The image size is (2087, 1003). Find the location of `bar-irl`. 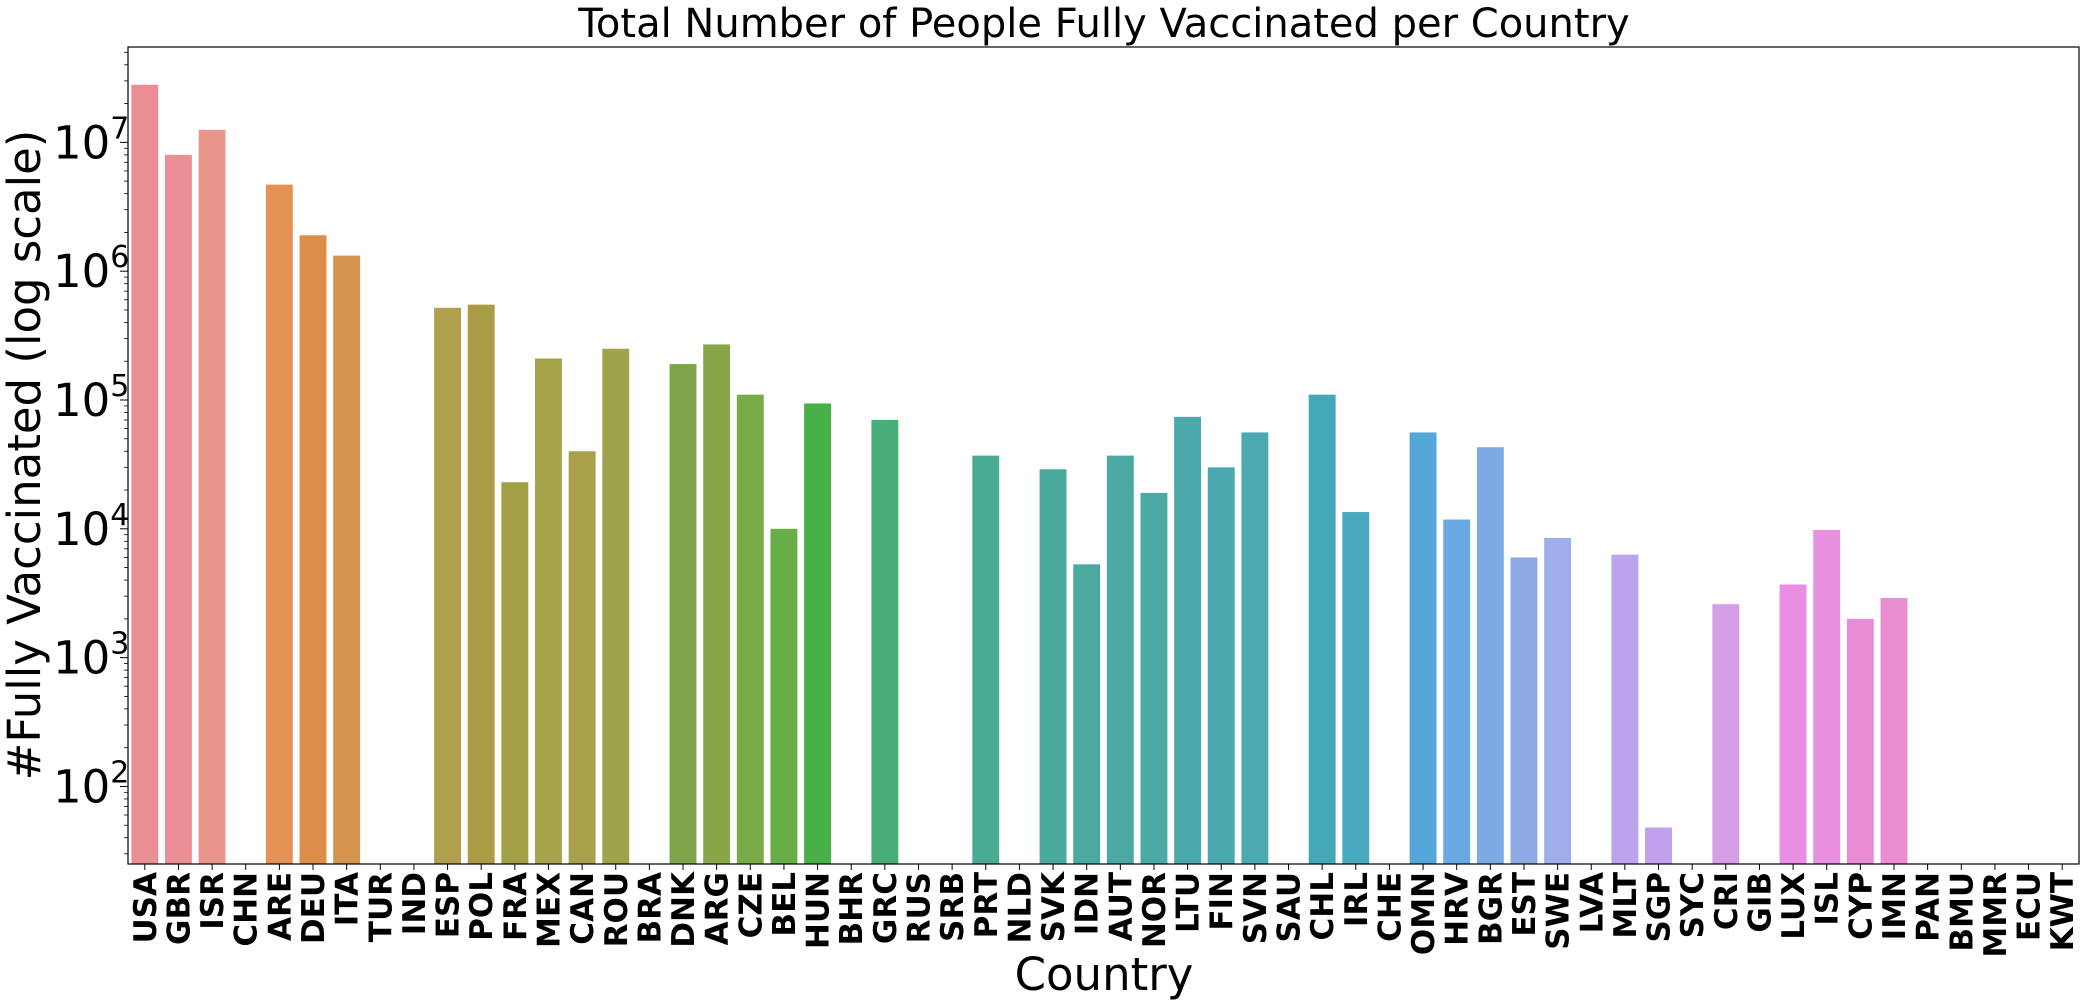

bar-irl is located at coordinates (1356, 688).